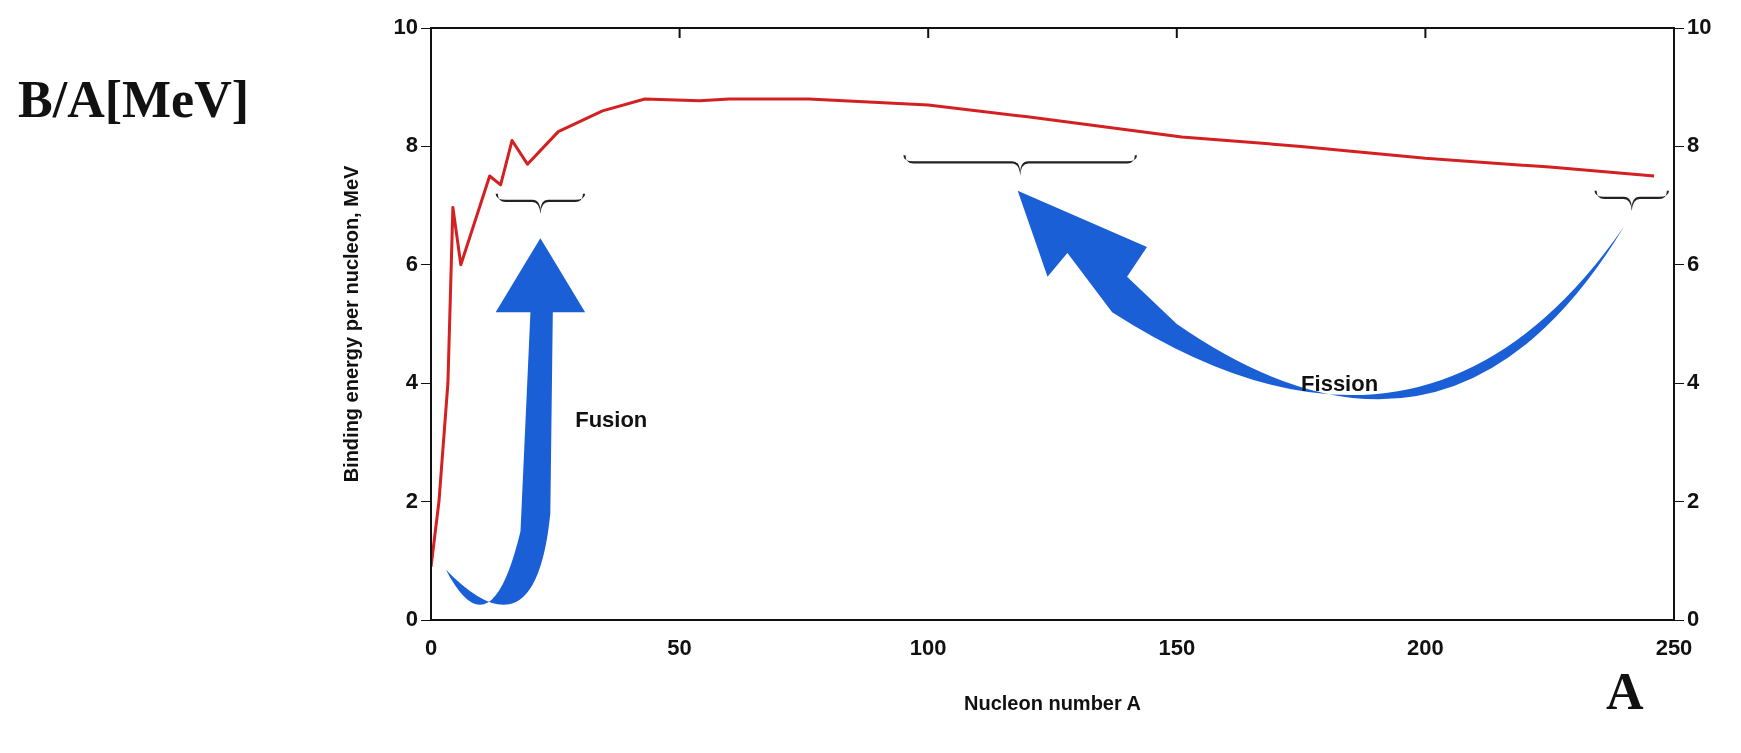  I want to click on y-tick-label: 0, so click(411, 619).